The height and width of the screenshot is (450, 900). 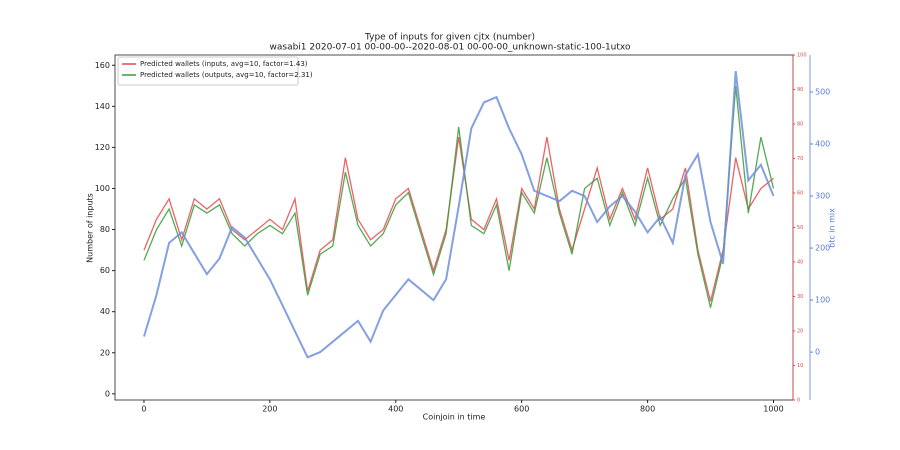 What do you see at coordinates (773, 409) in the screenshot?
I see `x-tick-label: 1000` at bounding box center [773, 409].